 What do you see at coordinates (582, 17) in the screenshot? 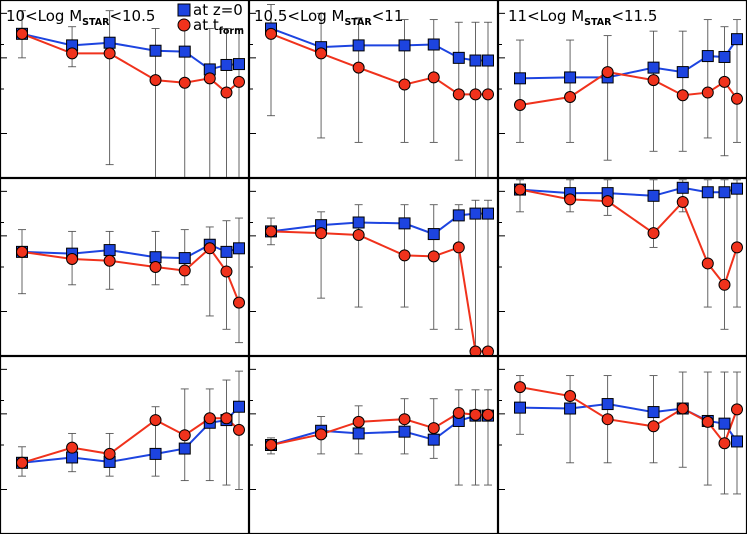
I see `panel-title-col2: 11<Log MSTAR<11.5` at bounding box center [582, 17].